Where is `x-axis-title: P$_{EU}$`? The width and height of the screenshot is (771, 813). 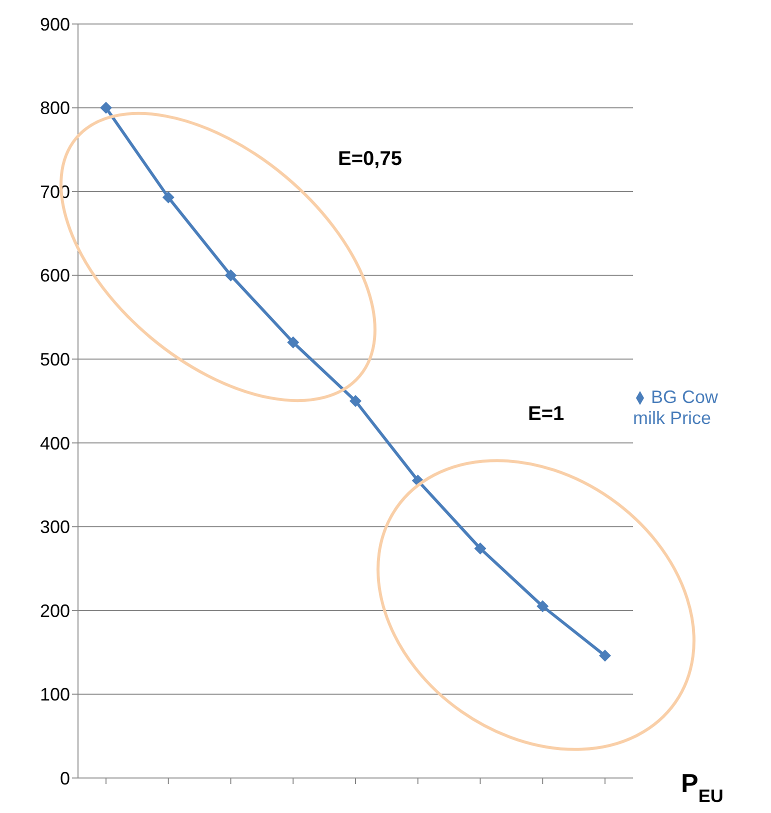
x-axis-title: P$_{EU}$ is located at coordinates (702, 787).